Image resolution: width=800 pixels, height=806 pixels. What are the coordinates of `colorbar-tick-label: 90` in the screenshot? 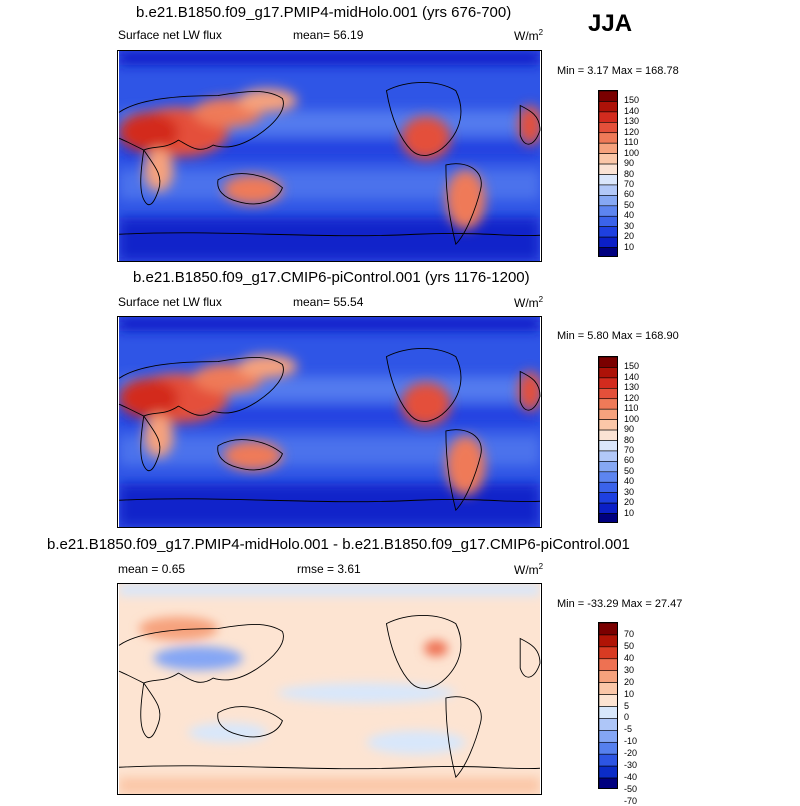 It's located at (629, 429).